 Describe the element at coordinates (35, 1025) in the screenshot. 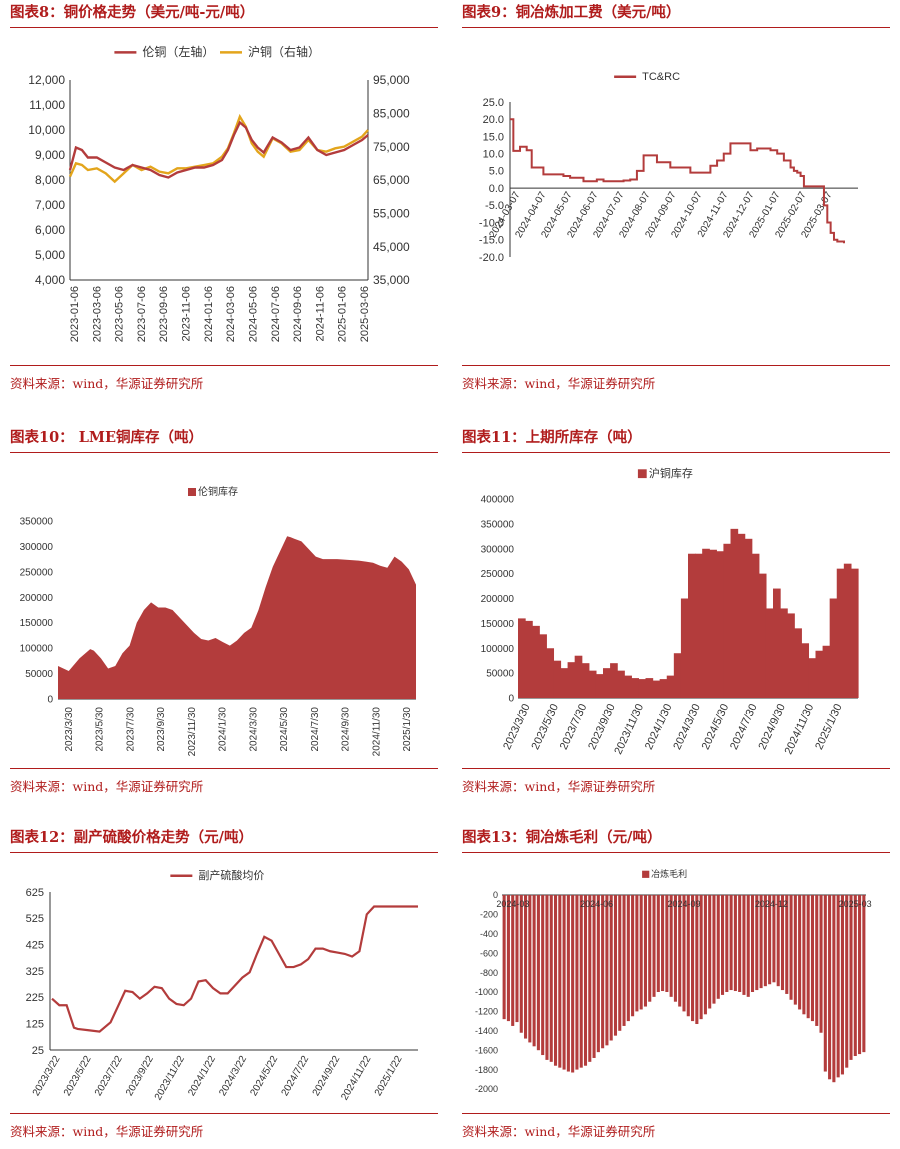

I see `y-tick-label: 125` at that location.